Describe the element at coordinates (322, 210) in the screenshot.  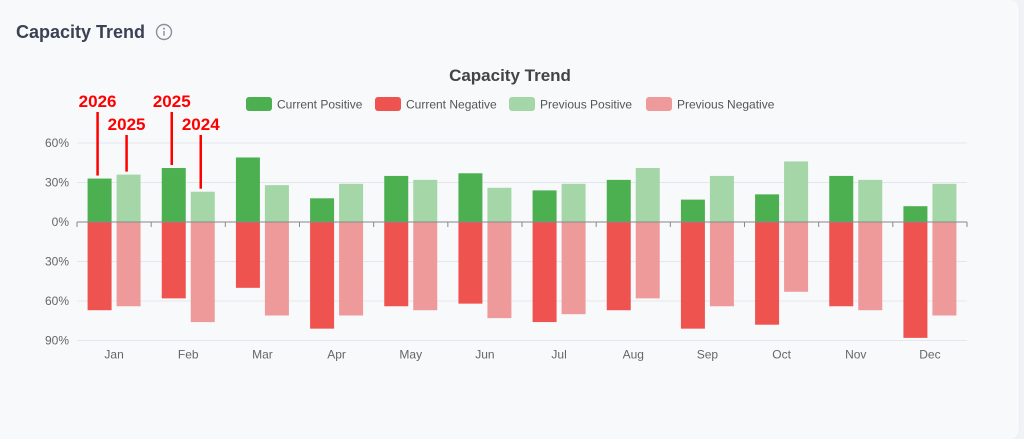
I see `bar-current-positive-apr` at that location.